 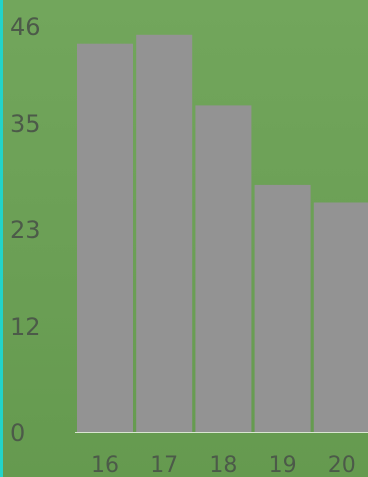 What do you see at coordinates (25, 27) in the screenshot?
I see `y-tick-label: 46` at bounding box center [25, 27].